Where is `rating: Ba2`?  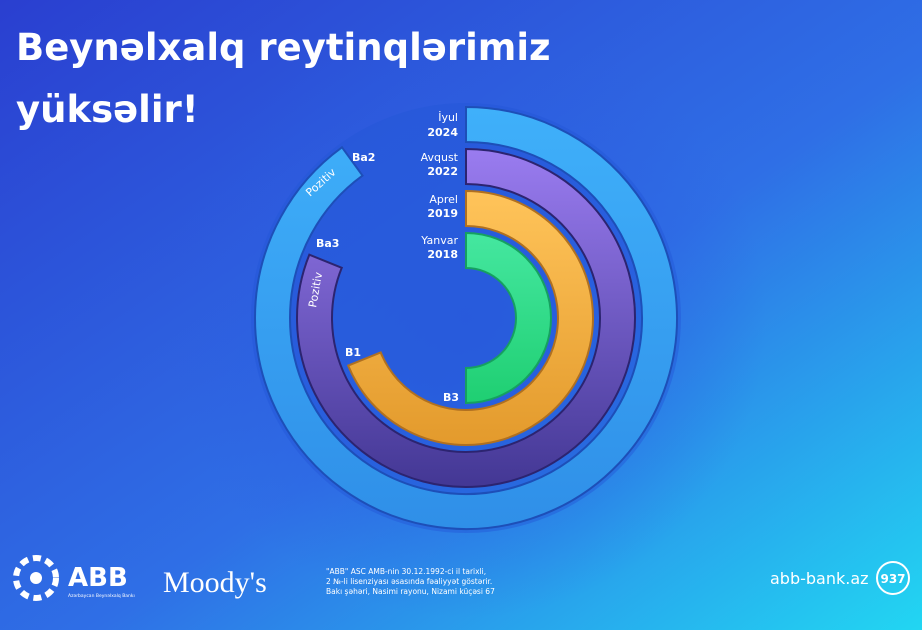
rating: Ba2 is located at coordinates (363, 157).